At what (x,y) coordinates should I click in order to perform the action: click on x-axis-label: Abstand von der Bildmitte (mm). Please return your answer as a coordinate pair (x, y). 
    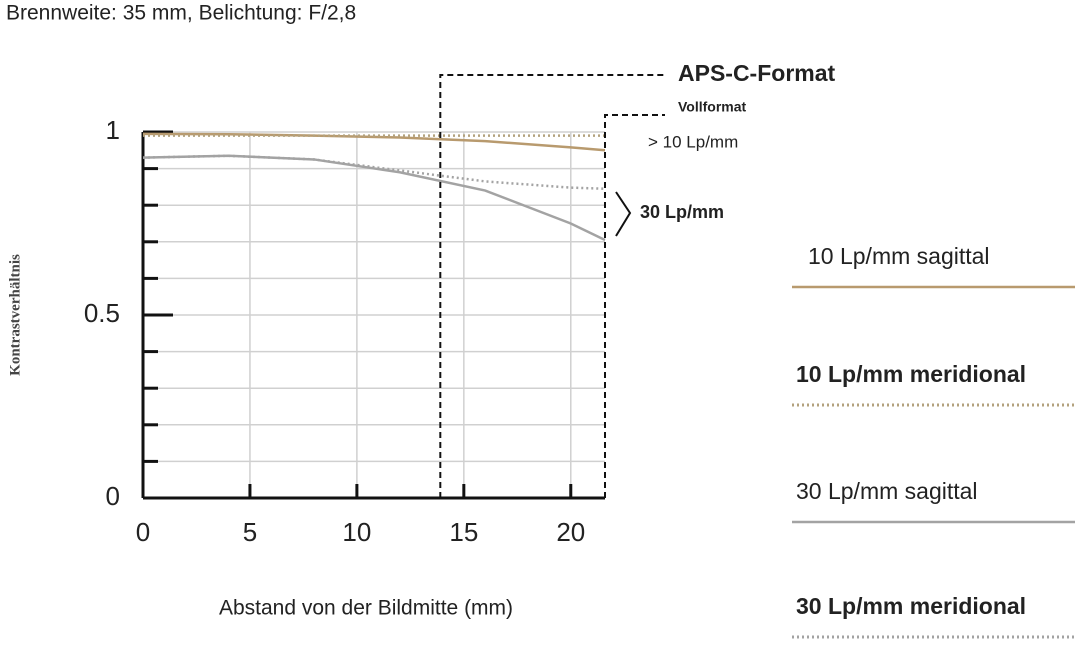
    Looking at the image, I should click on (366, 608).